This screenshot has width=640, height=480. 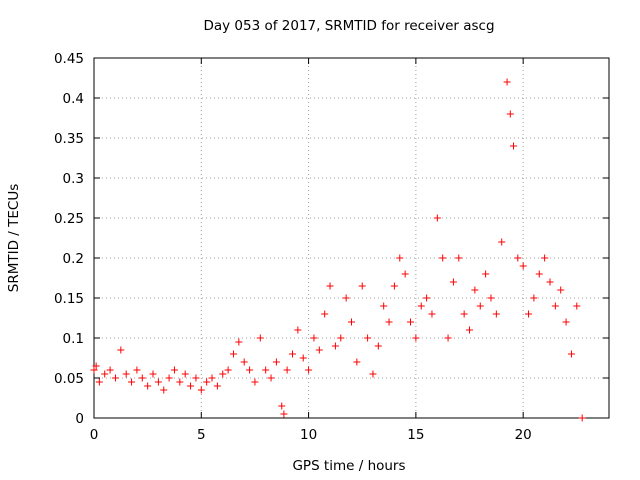 What do you see at coordinates (69, 299) in the screenshot?
I see `y-tick-label: 0.15` at bounding box center [69, 299].